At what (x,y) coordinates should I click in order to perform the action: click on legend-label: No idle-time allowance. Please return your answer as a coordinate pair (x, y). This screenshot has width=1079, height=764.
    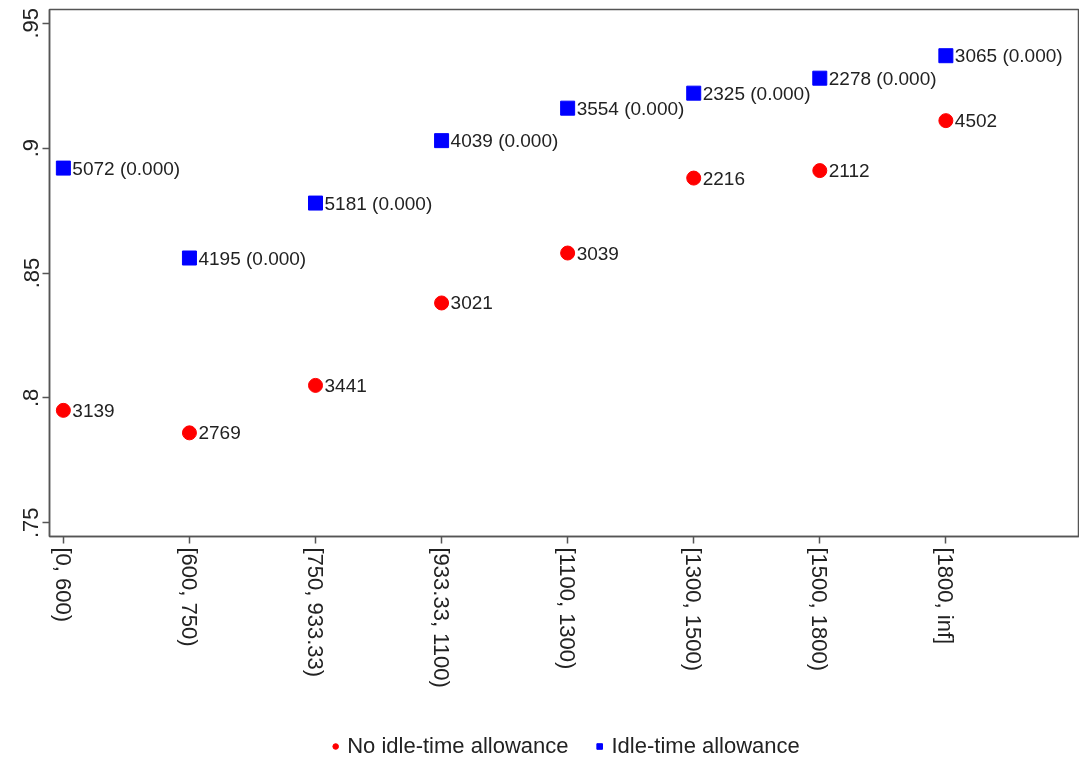
    Looking at the image, I should click on (458, 746).